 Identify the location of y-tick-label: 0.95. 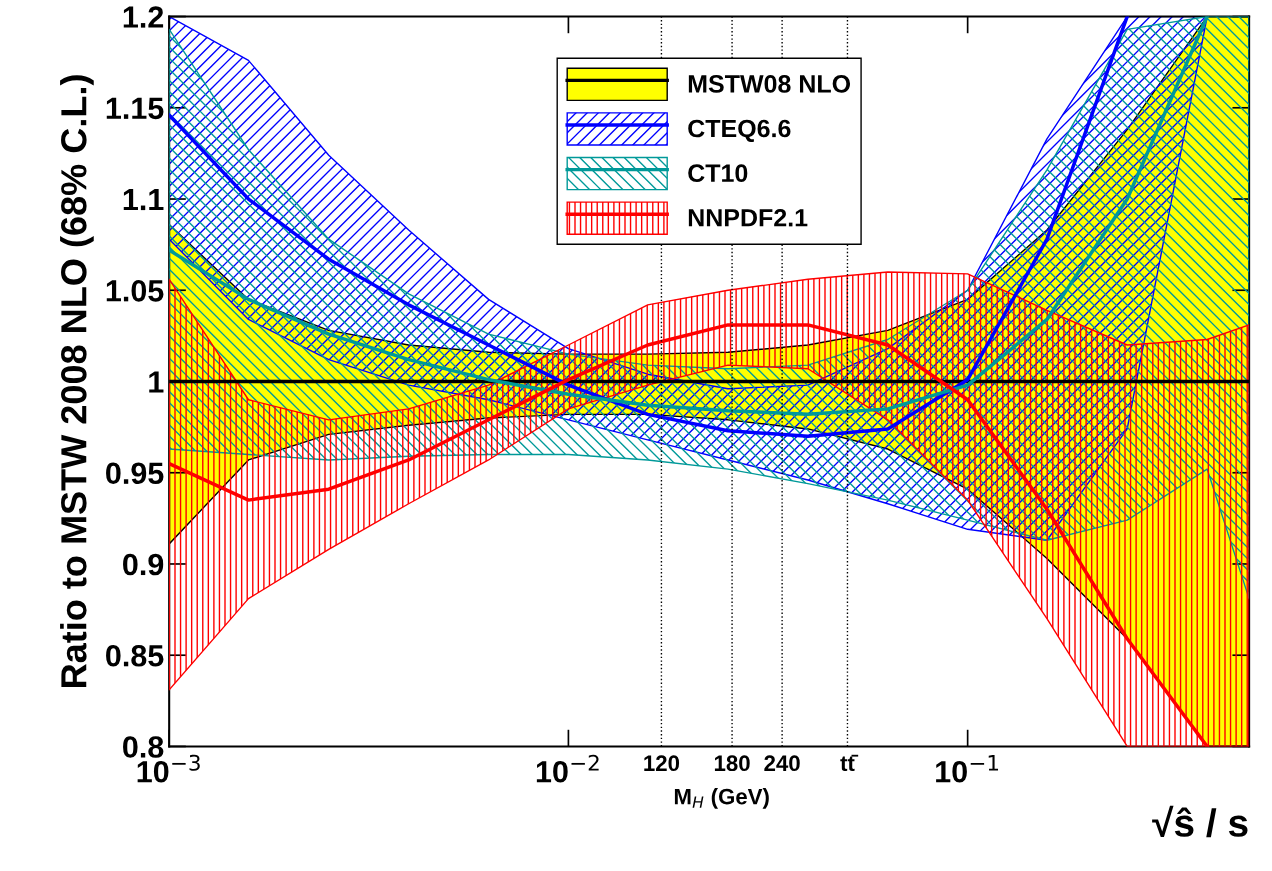
(135, 473).